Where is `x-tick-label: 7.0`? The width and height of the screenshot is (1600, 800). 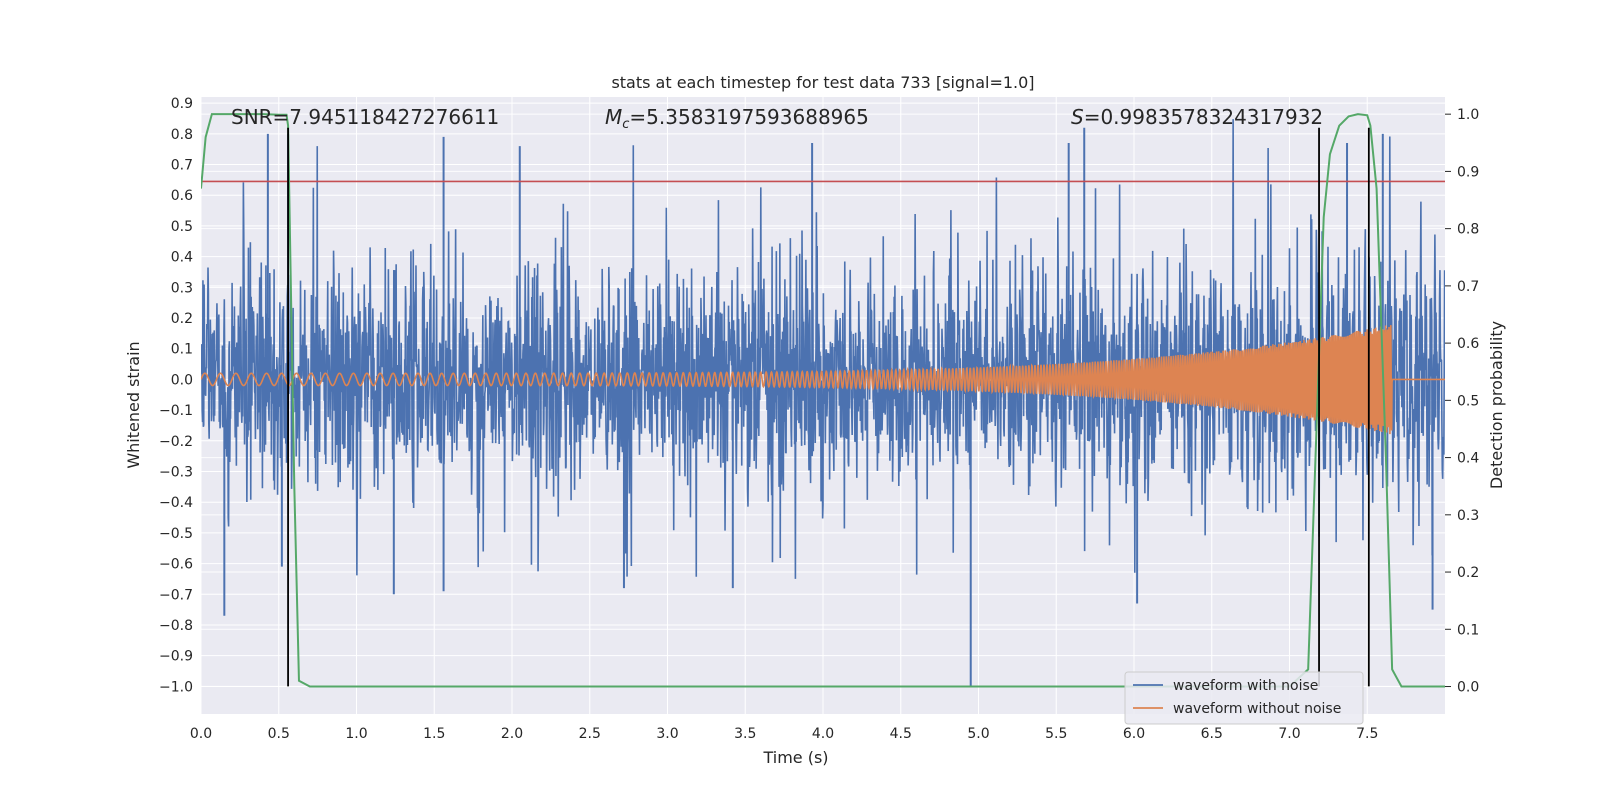
x-tick-label: 7.0 is located at coordinates (1289, 734).